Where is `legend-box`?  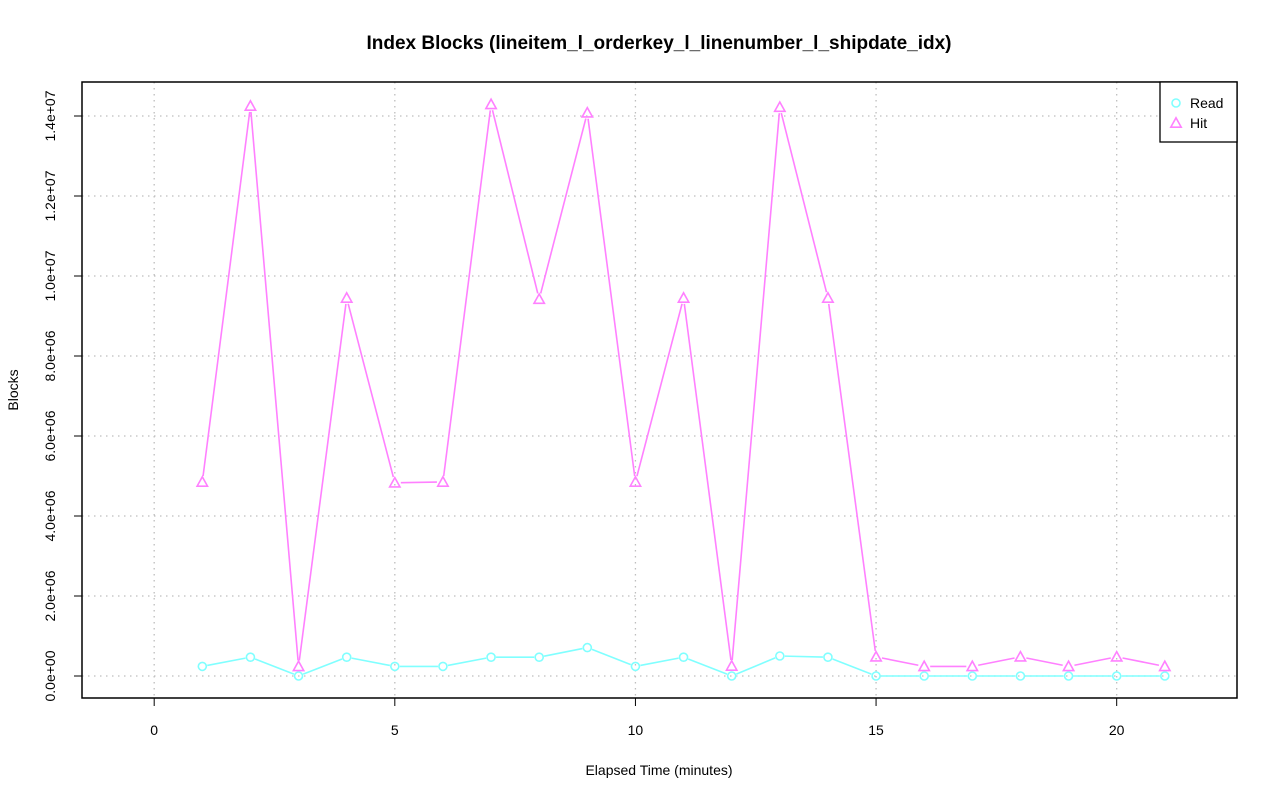 legend-box is located at coordinates (1198, 112).